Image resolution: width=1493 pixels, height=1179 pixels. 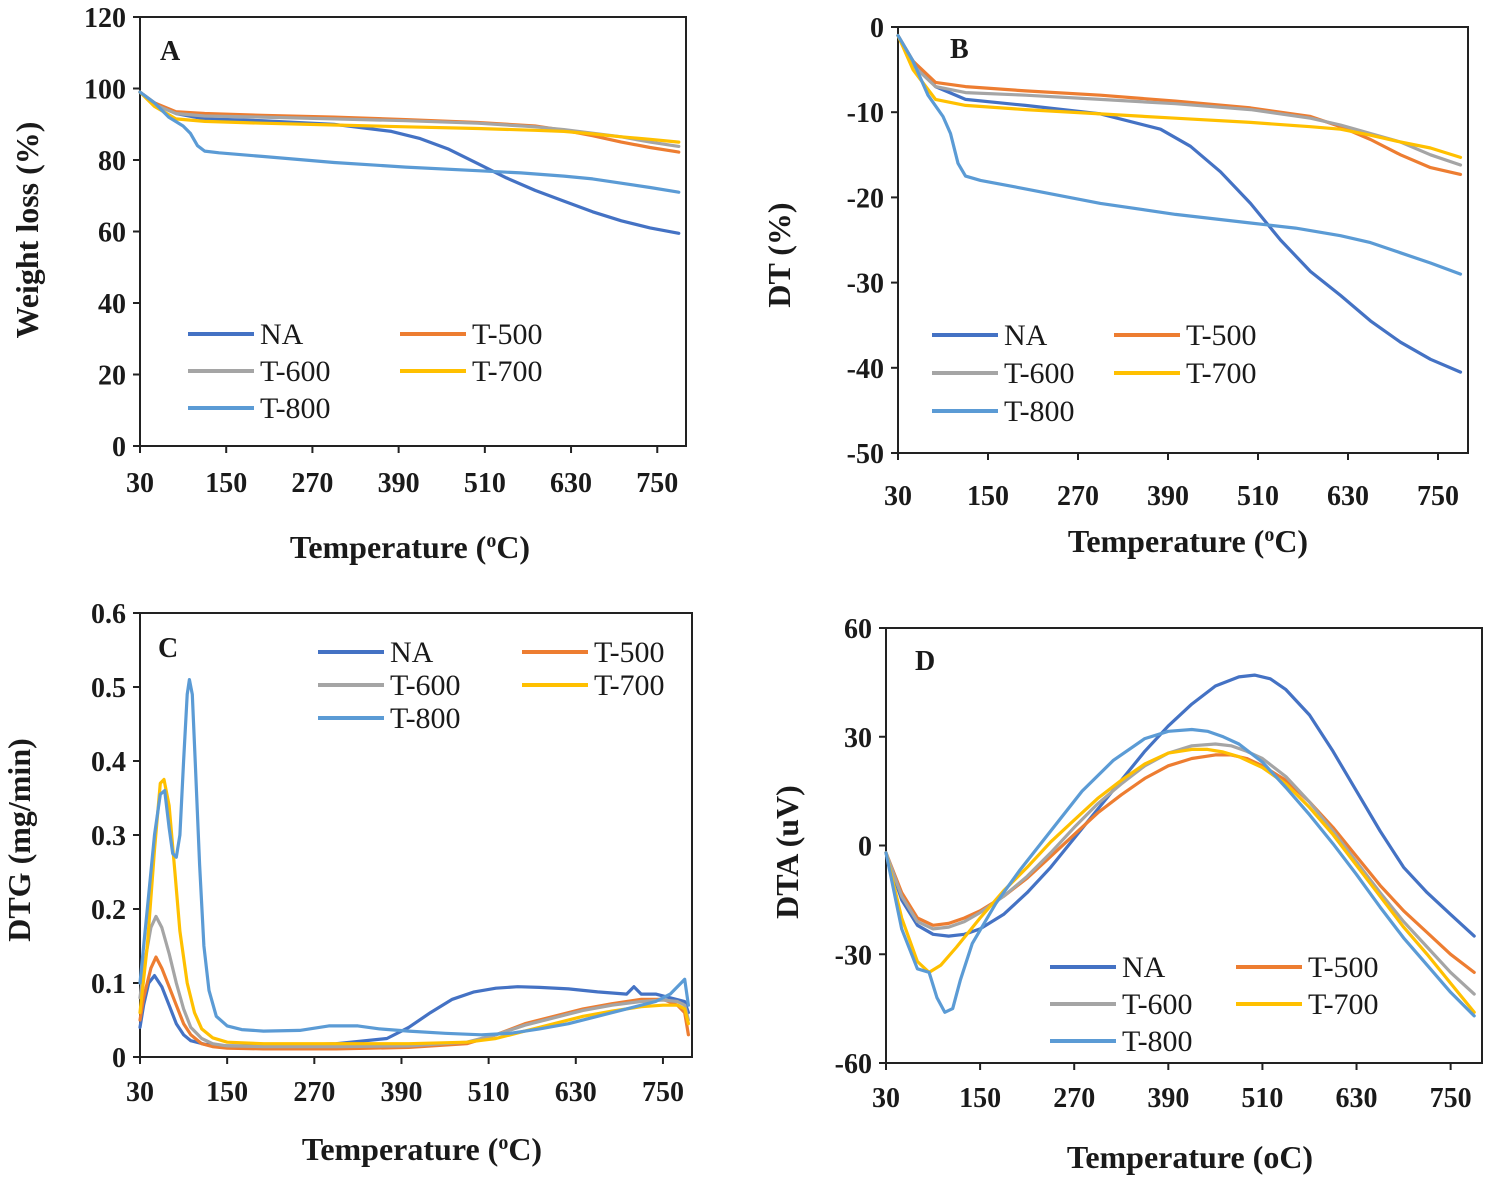 What do you see at coordinates (108, 688) in the screenshot?
I see `y-tick-label: 0.5` at bounding box center [108, 688].